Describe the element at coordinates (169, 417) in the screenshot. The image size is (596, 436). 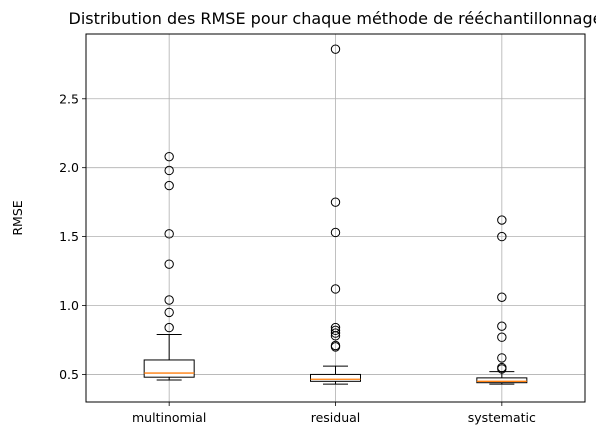
I see `x-tick-label: multinomial` at that location.